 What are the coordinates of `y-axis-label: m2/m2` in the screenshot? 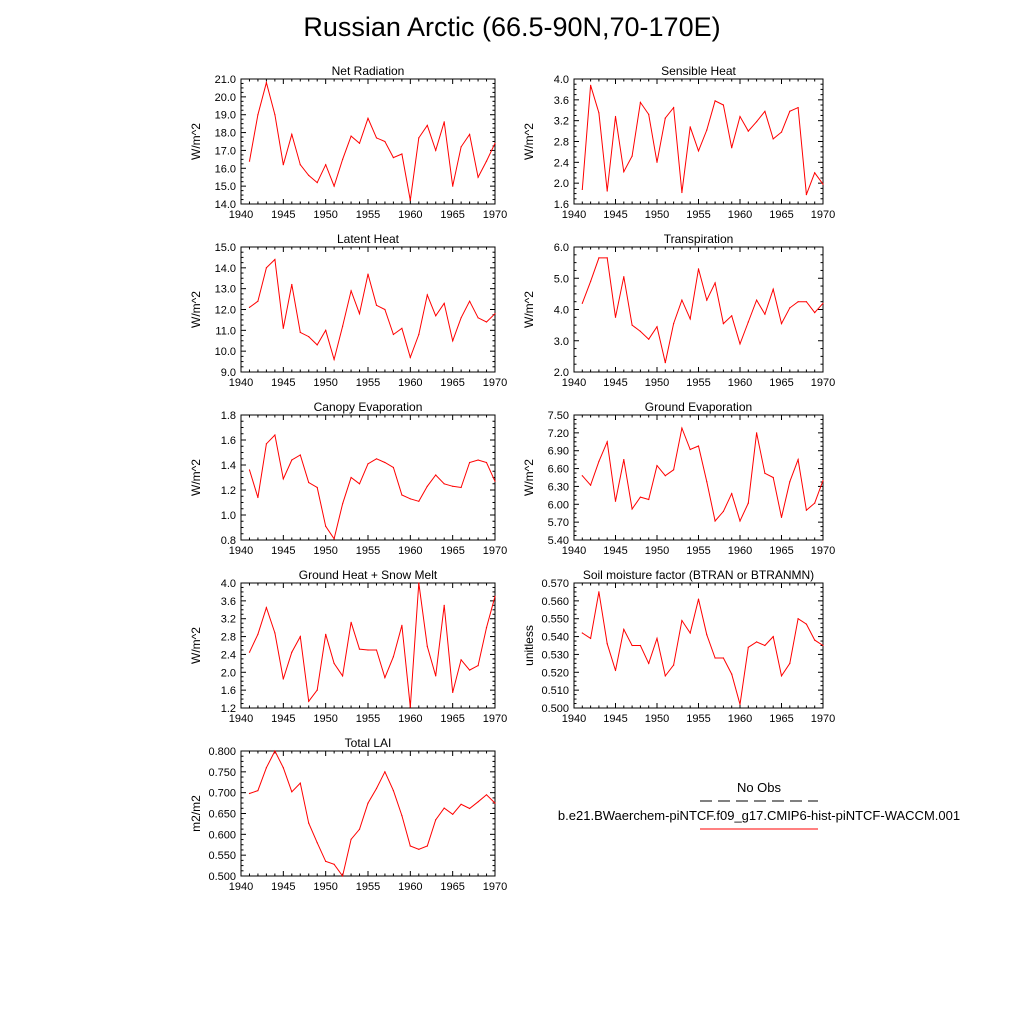 It's located at (196, 813).